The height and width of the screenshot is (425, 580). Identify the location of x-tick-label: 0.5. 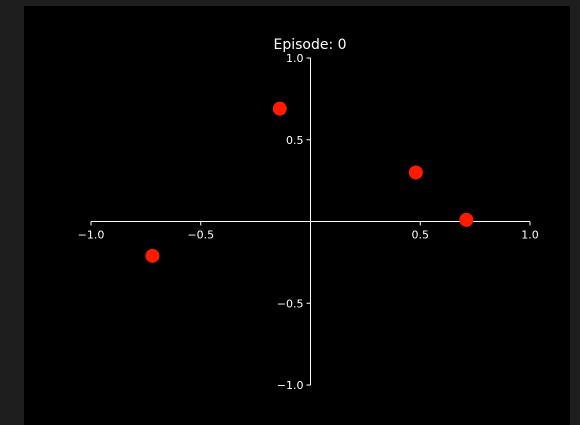
(421, 235).